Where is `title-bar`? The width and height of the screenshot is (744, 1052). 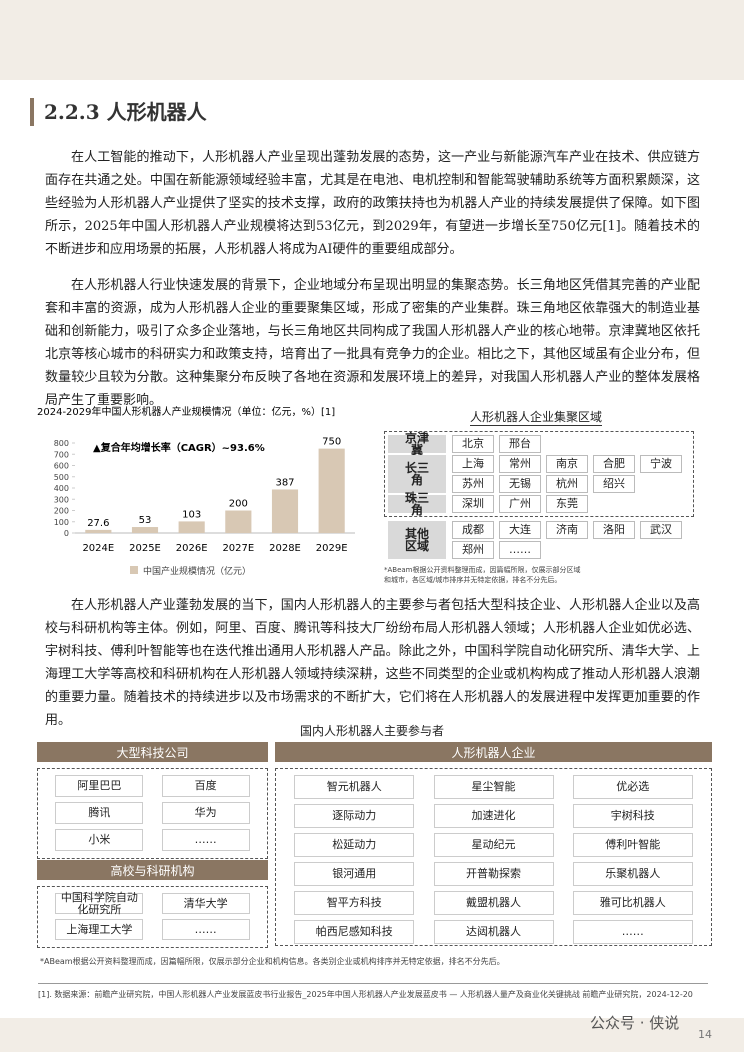 title-bar is located at coordinates (32, 112).